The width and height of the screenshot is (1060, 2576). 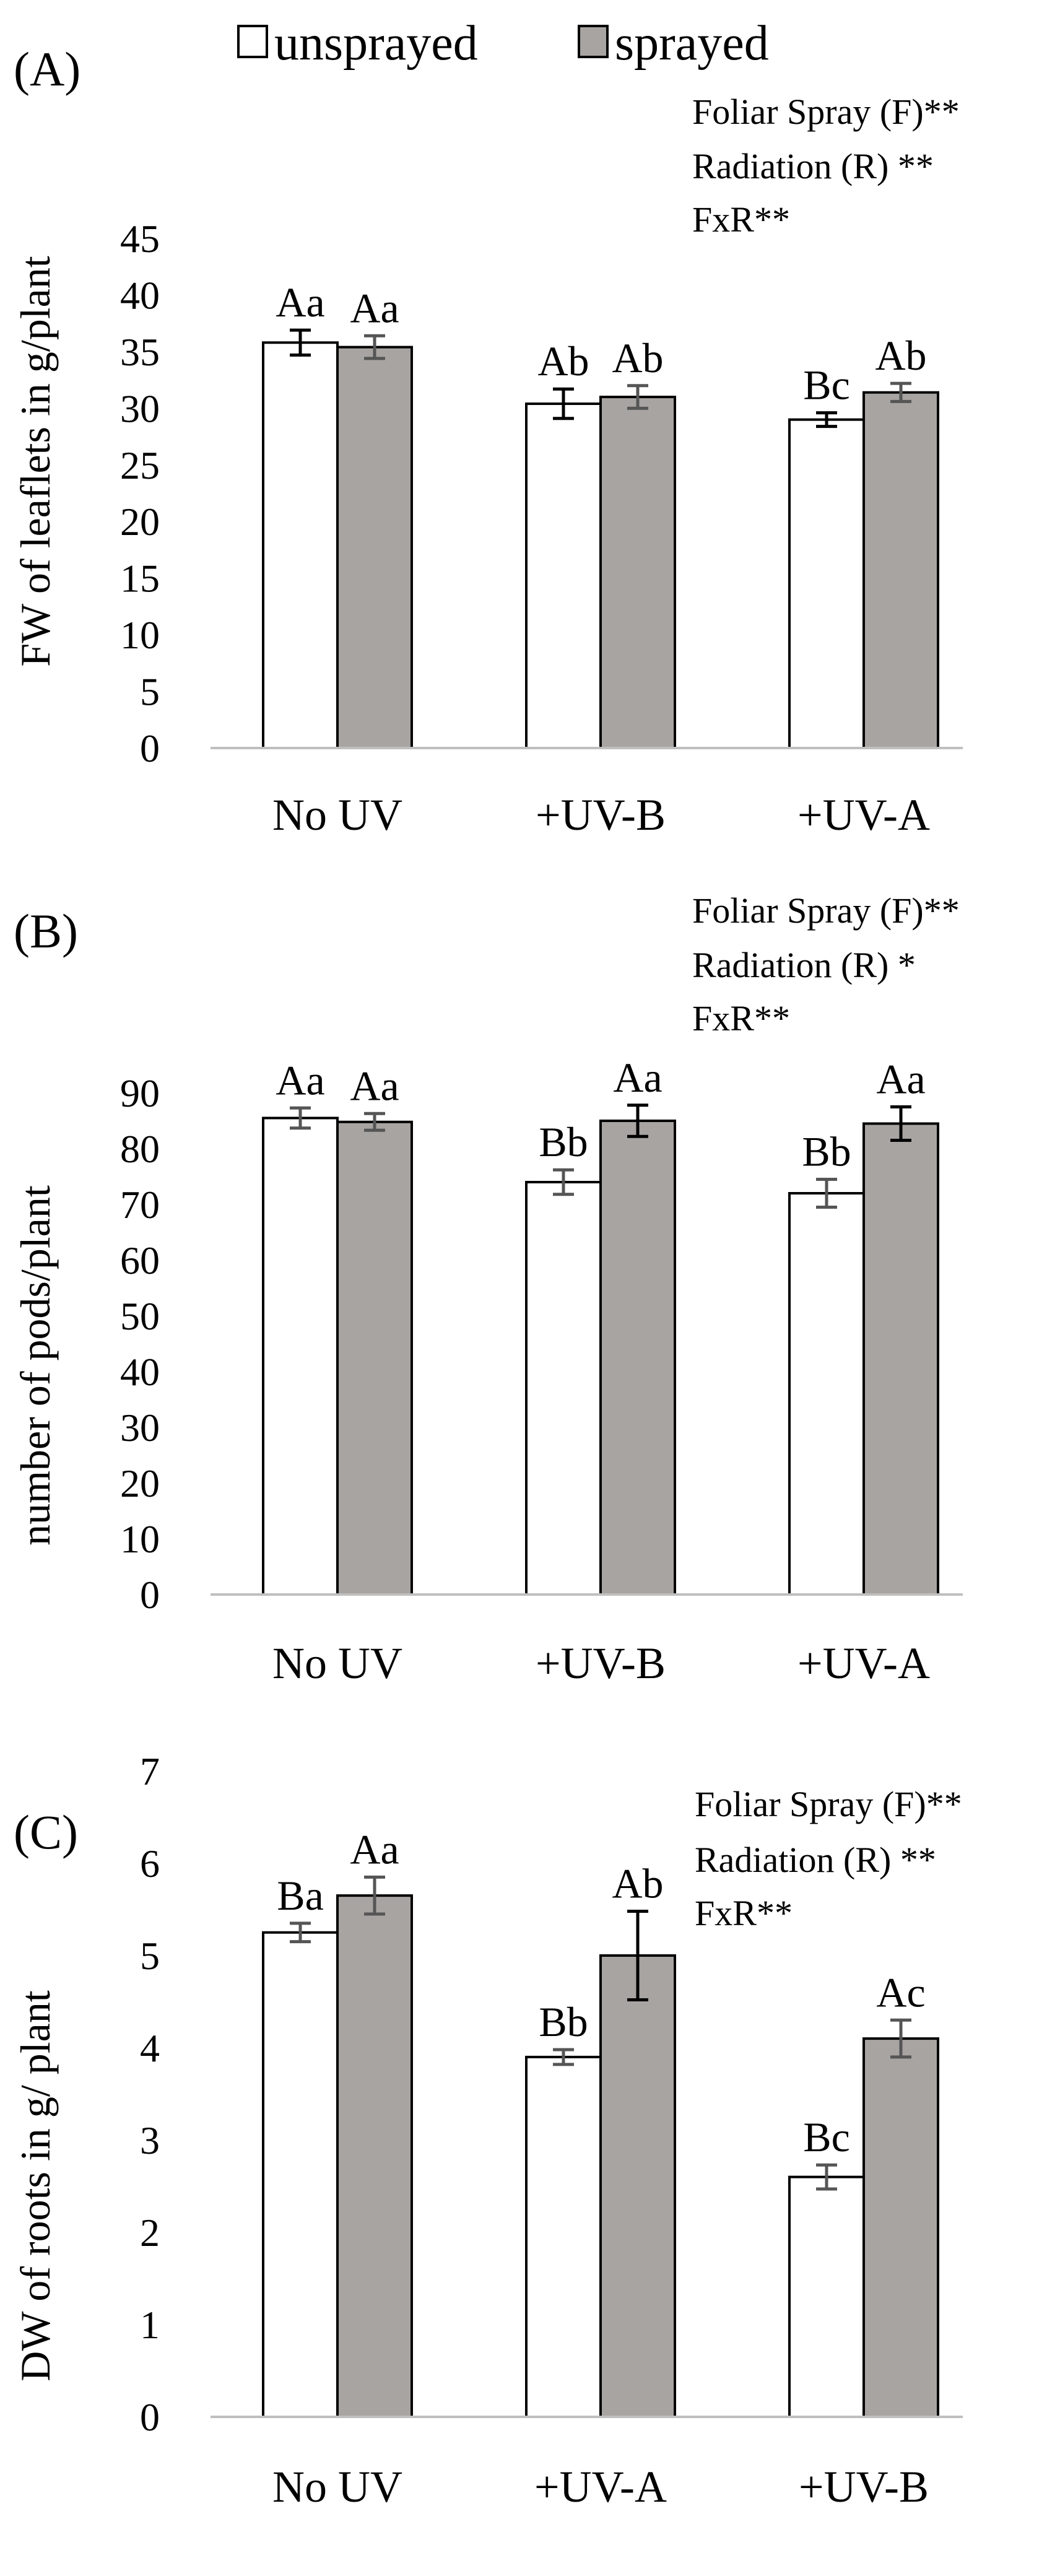 I want to click on significance-label: Ac, so click(x=901, y=1992).